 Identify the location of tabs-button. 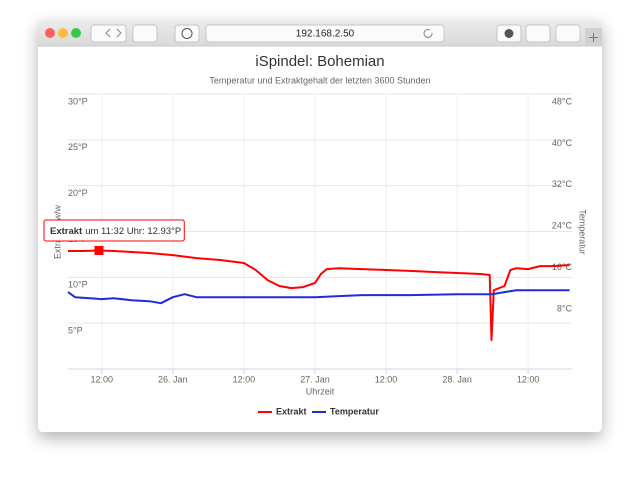
(568, 33).